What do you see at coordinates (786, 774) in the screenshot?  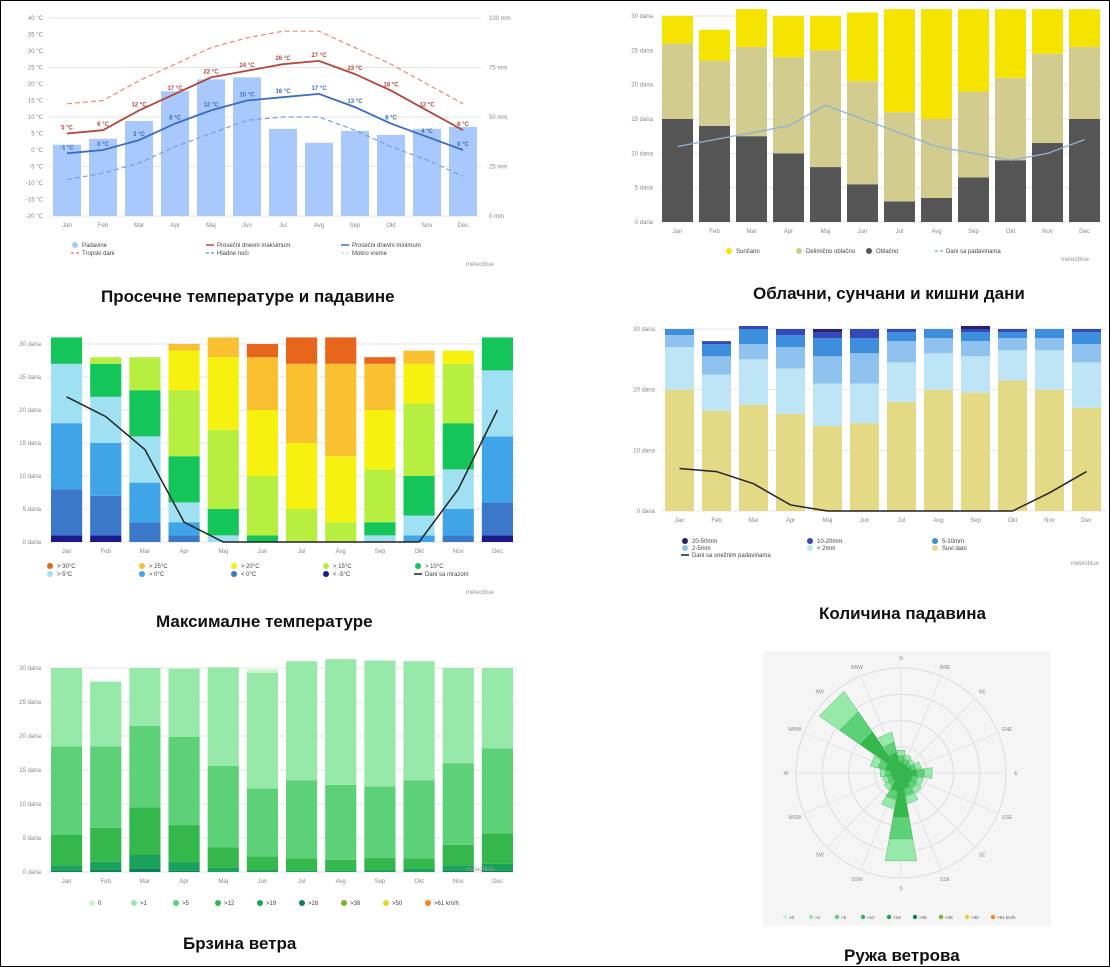 I see `rose-direction-label: W` at bounding box center [786, 774].